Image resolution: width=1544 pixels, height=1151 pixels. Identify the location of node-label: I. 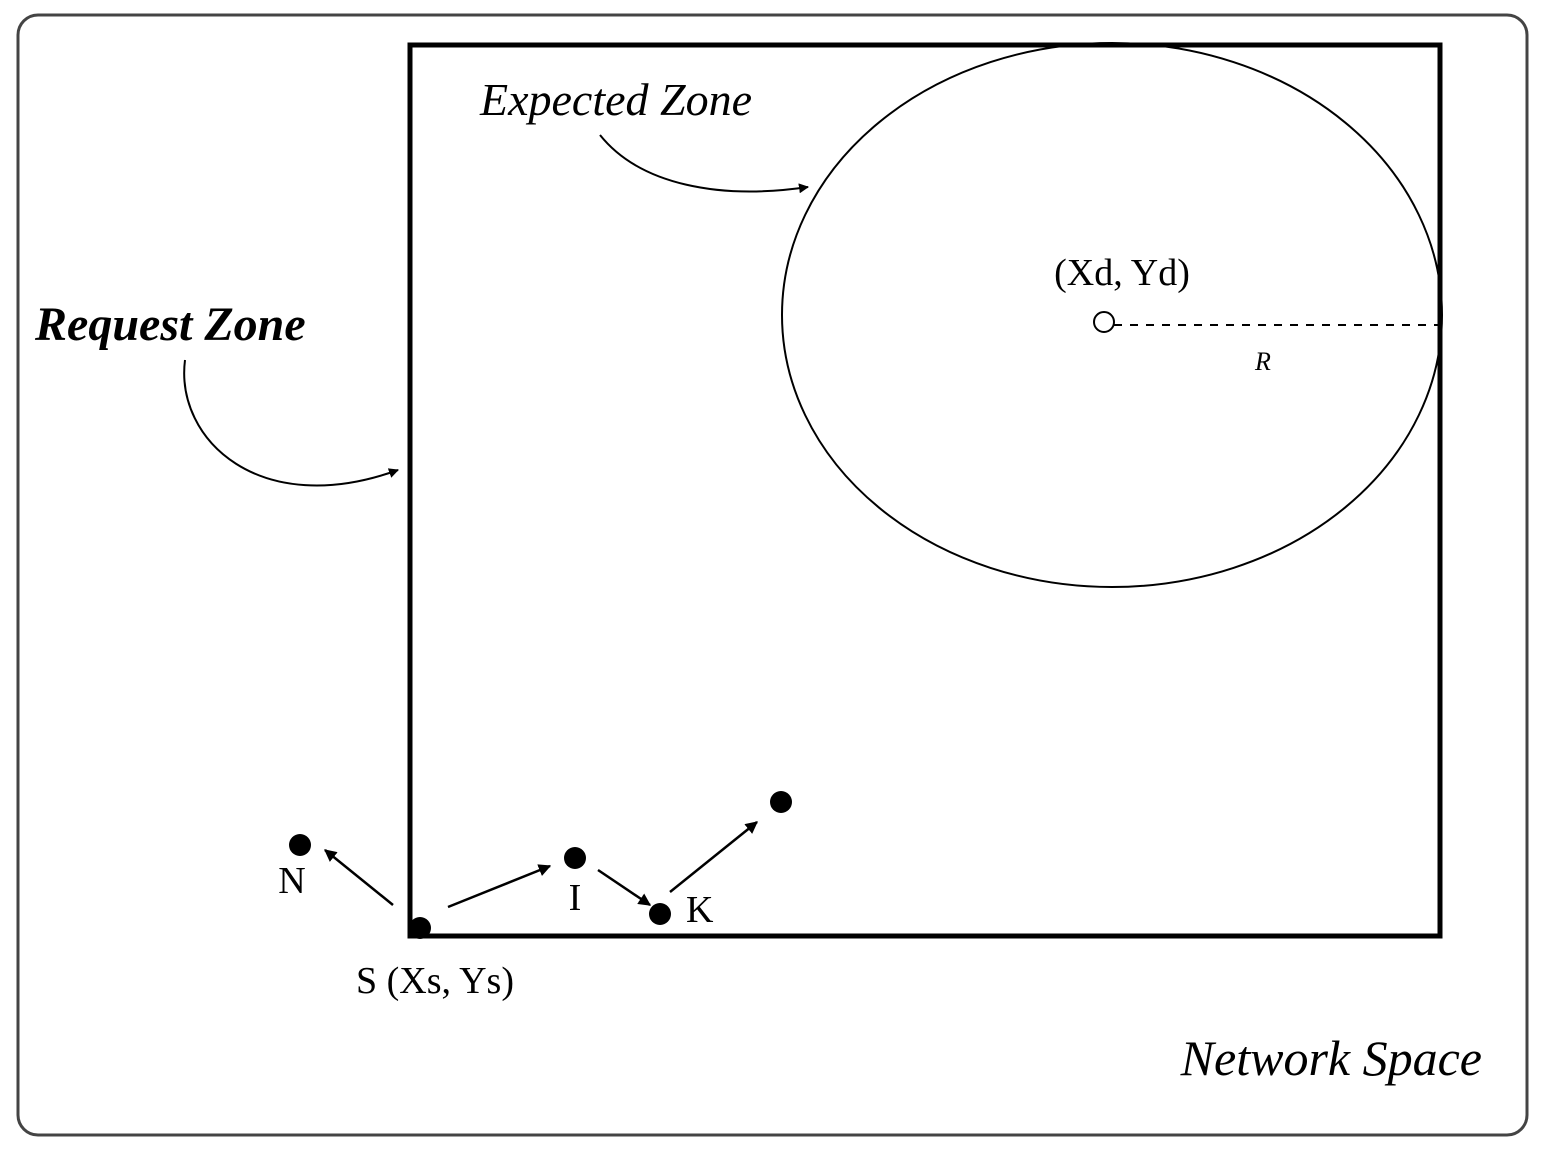
(575, 898).